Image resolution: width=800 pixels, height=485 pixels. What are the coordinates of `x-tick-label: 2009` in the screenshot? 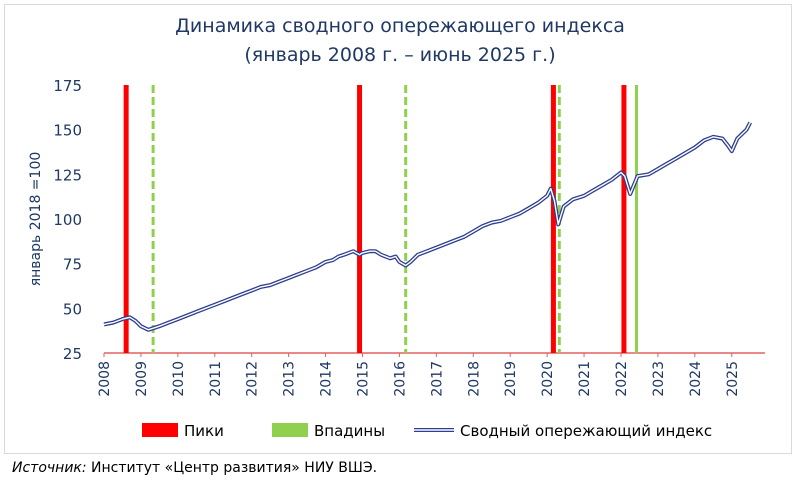 It's located at (142, 379).